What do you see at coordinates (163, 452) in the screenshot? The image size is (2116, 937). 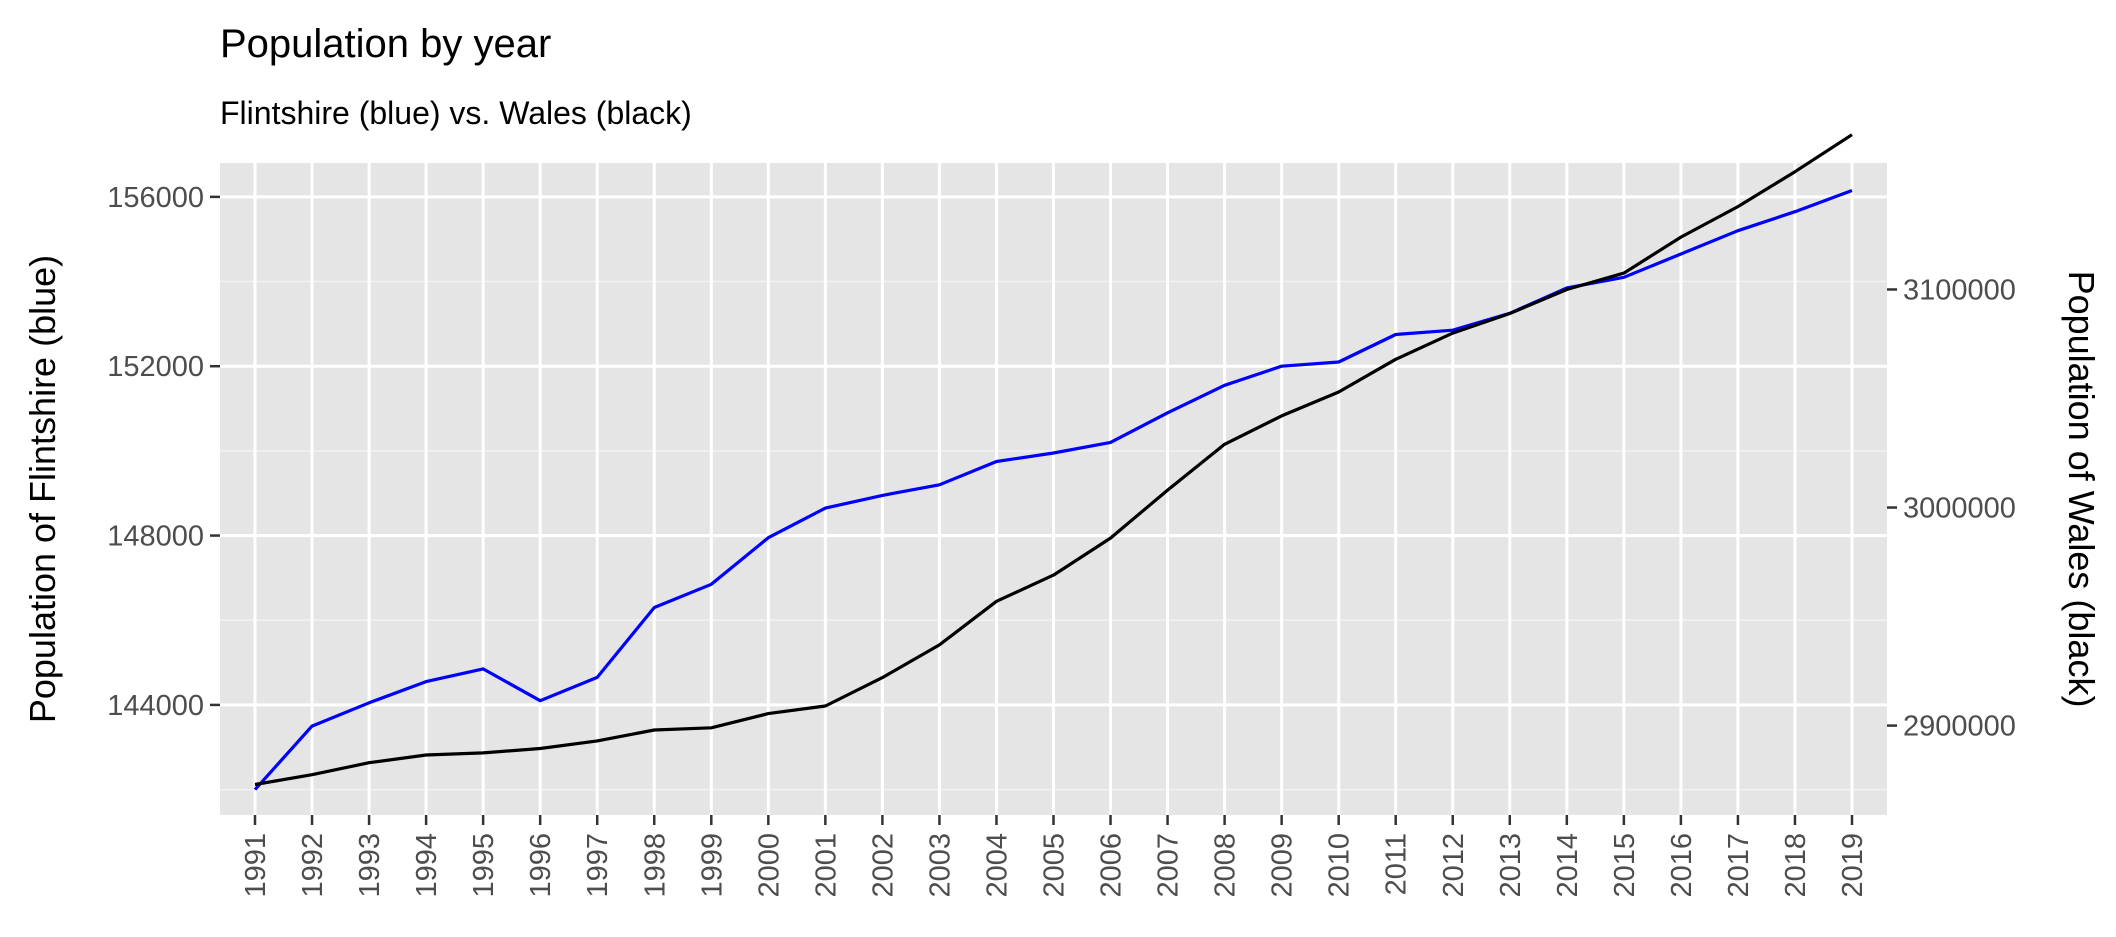 I see `y-axis-left: 144000 148000 152000 156000` at bounding box center [163, 452].